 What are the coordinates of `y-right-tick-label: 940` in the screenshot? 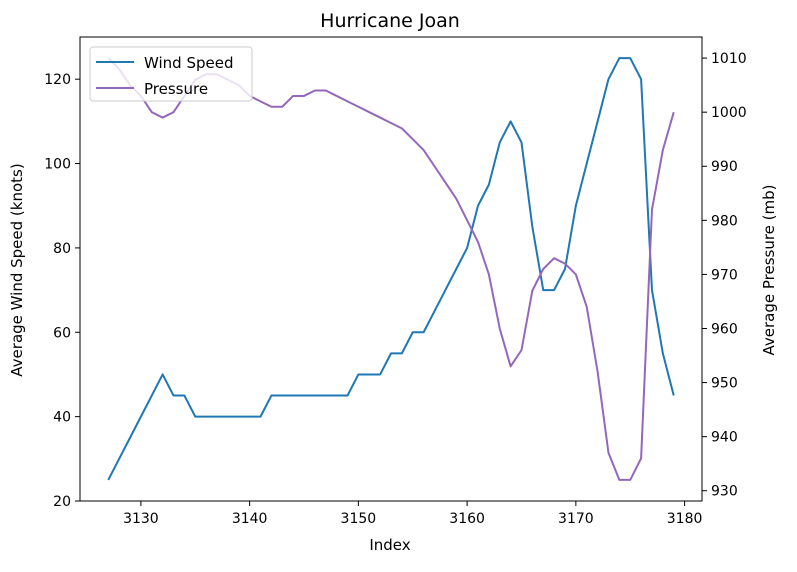 It's located at (724, 438).